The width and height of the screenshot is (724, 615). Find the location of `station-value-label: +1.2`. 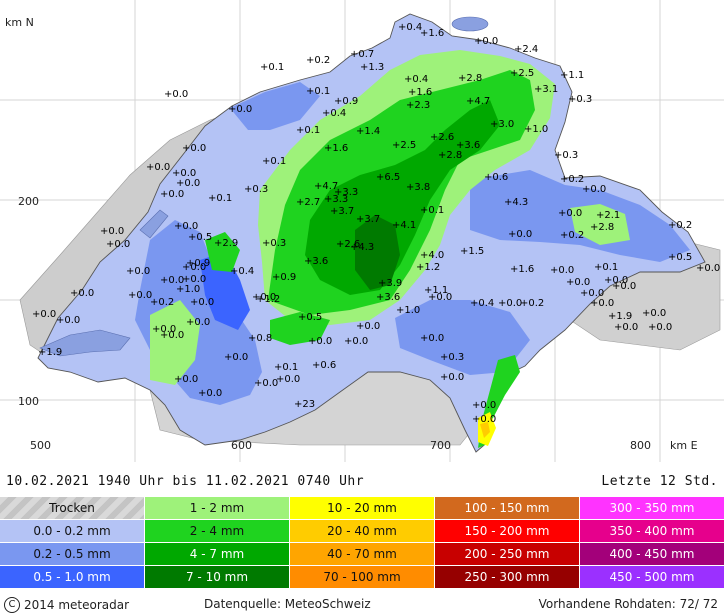

station-value-label: +1.2 is located at coordinates (268, 299).